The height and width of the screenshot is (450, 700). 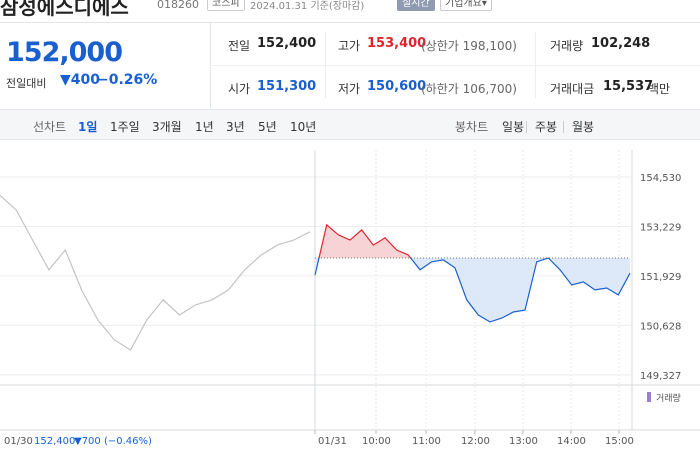 I want to click on low-label: 저가, so click(x=349, y=89).